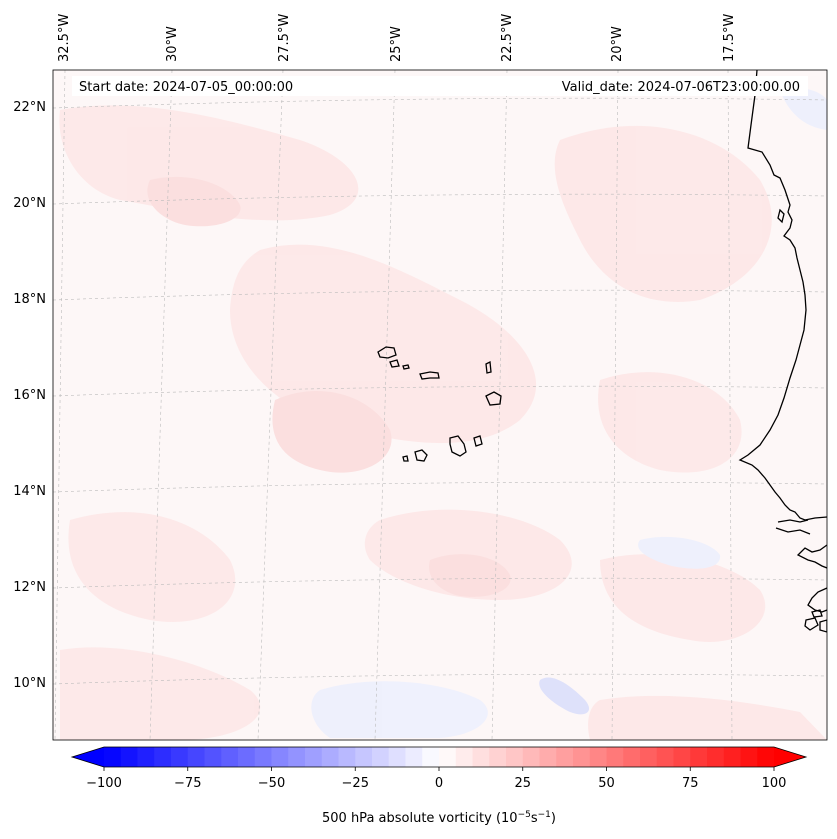  What do you see at coordinates (440, 391) in the screenshot?
I see `parallel-16n` at bounding box center [440, 391].